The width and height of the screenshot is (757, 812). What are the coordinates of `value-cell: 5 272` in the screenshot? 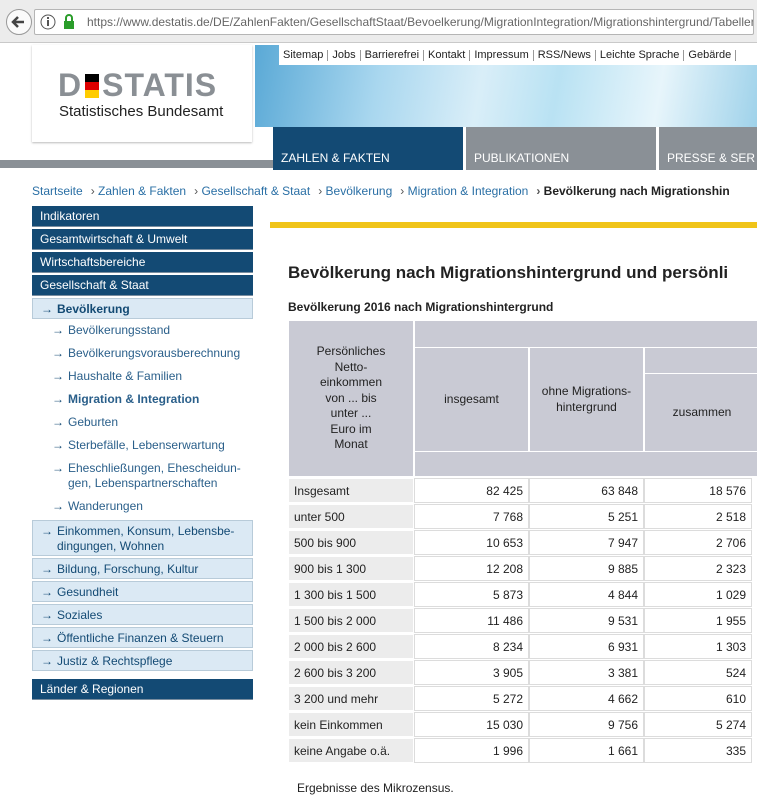 It's located at (471, 698).